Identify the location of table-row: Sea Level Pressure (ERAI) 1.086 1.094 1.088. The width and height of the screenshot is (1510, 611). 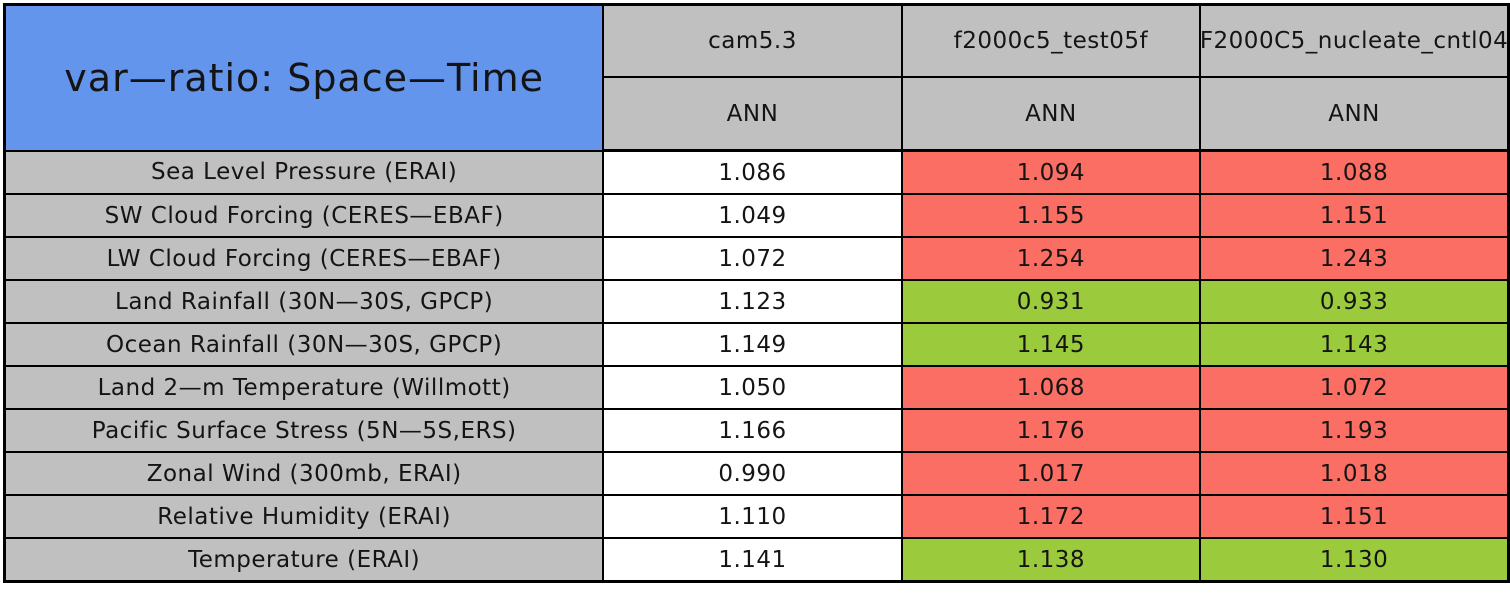
(756, 172).